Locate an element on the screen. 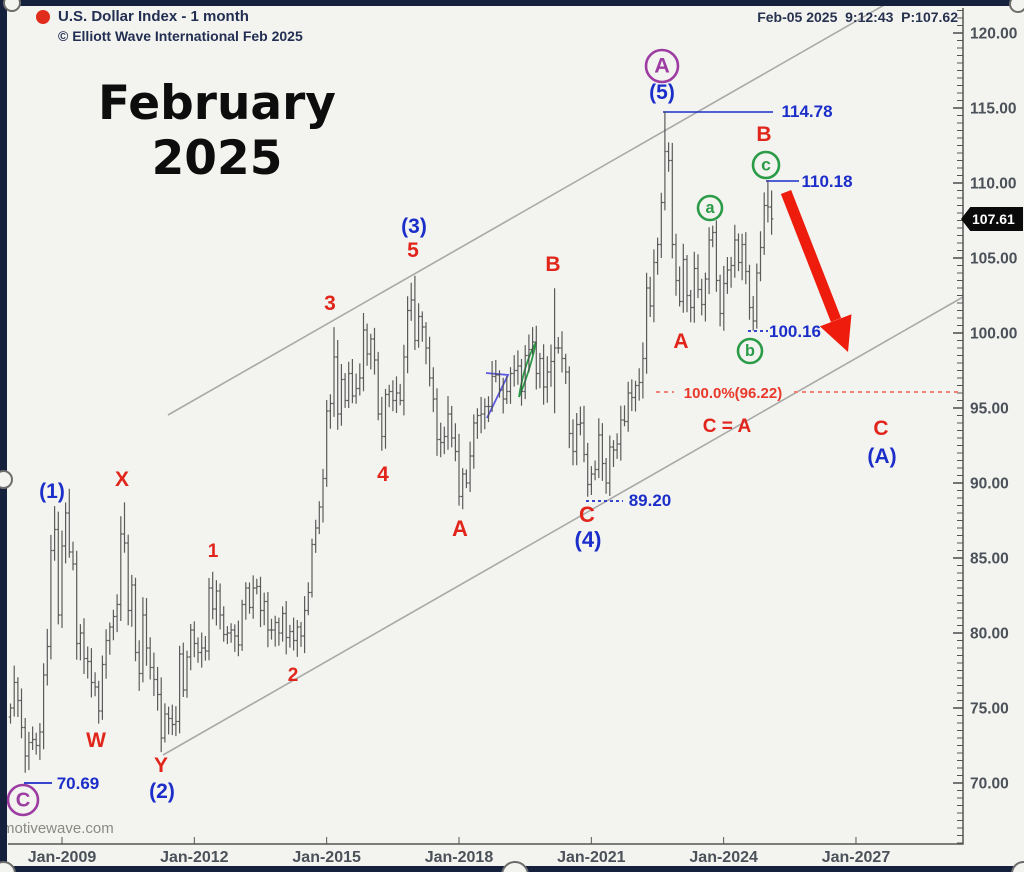 This screenshot has height=872, width=1024. level-7069: 70.69 is located at coordinates (78, 783).